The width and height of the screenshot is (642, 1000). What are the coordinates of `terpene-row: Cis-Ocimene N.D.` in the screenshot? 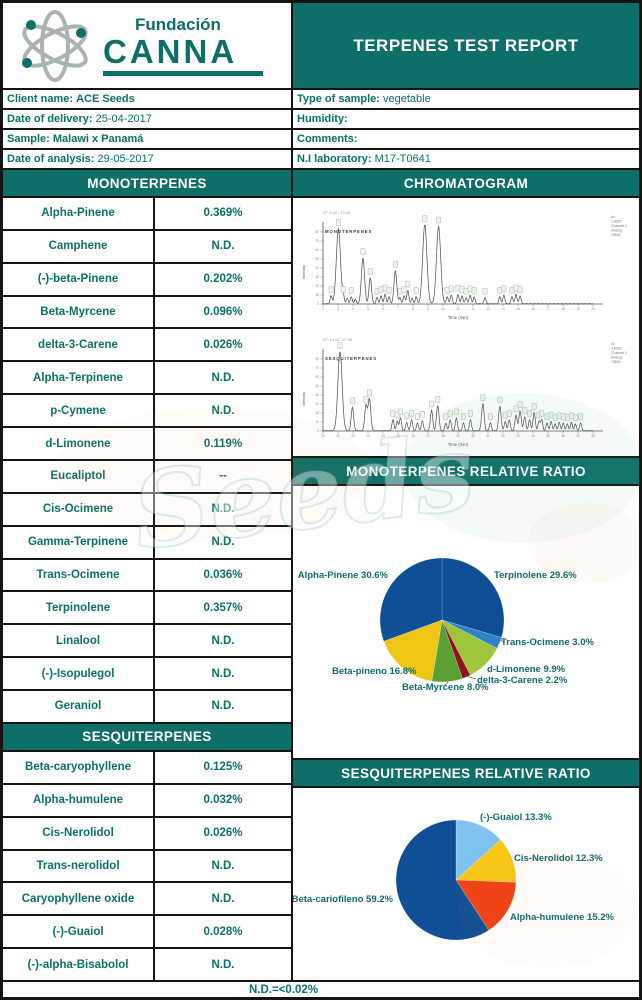 It's located at (147, 509).